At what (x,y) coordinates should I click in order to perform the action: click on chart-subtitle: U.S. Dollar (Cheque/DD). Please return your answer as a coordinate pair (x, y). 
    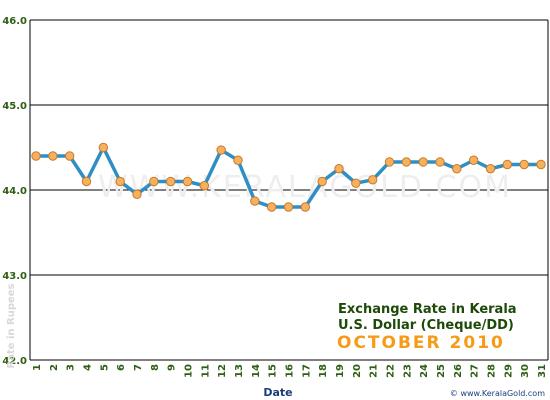
    Looking at the image, I should click on (426, 325).